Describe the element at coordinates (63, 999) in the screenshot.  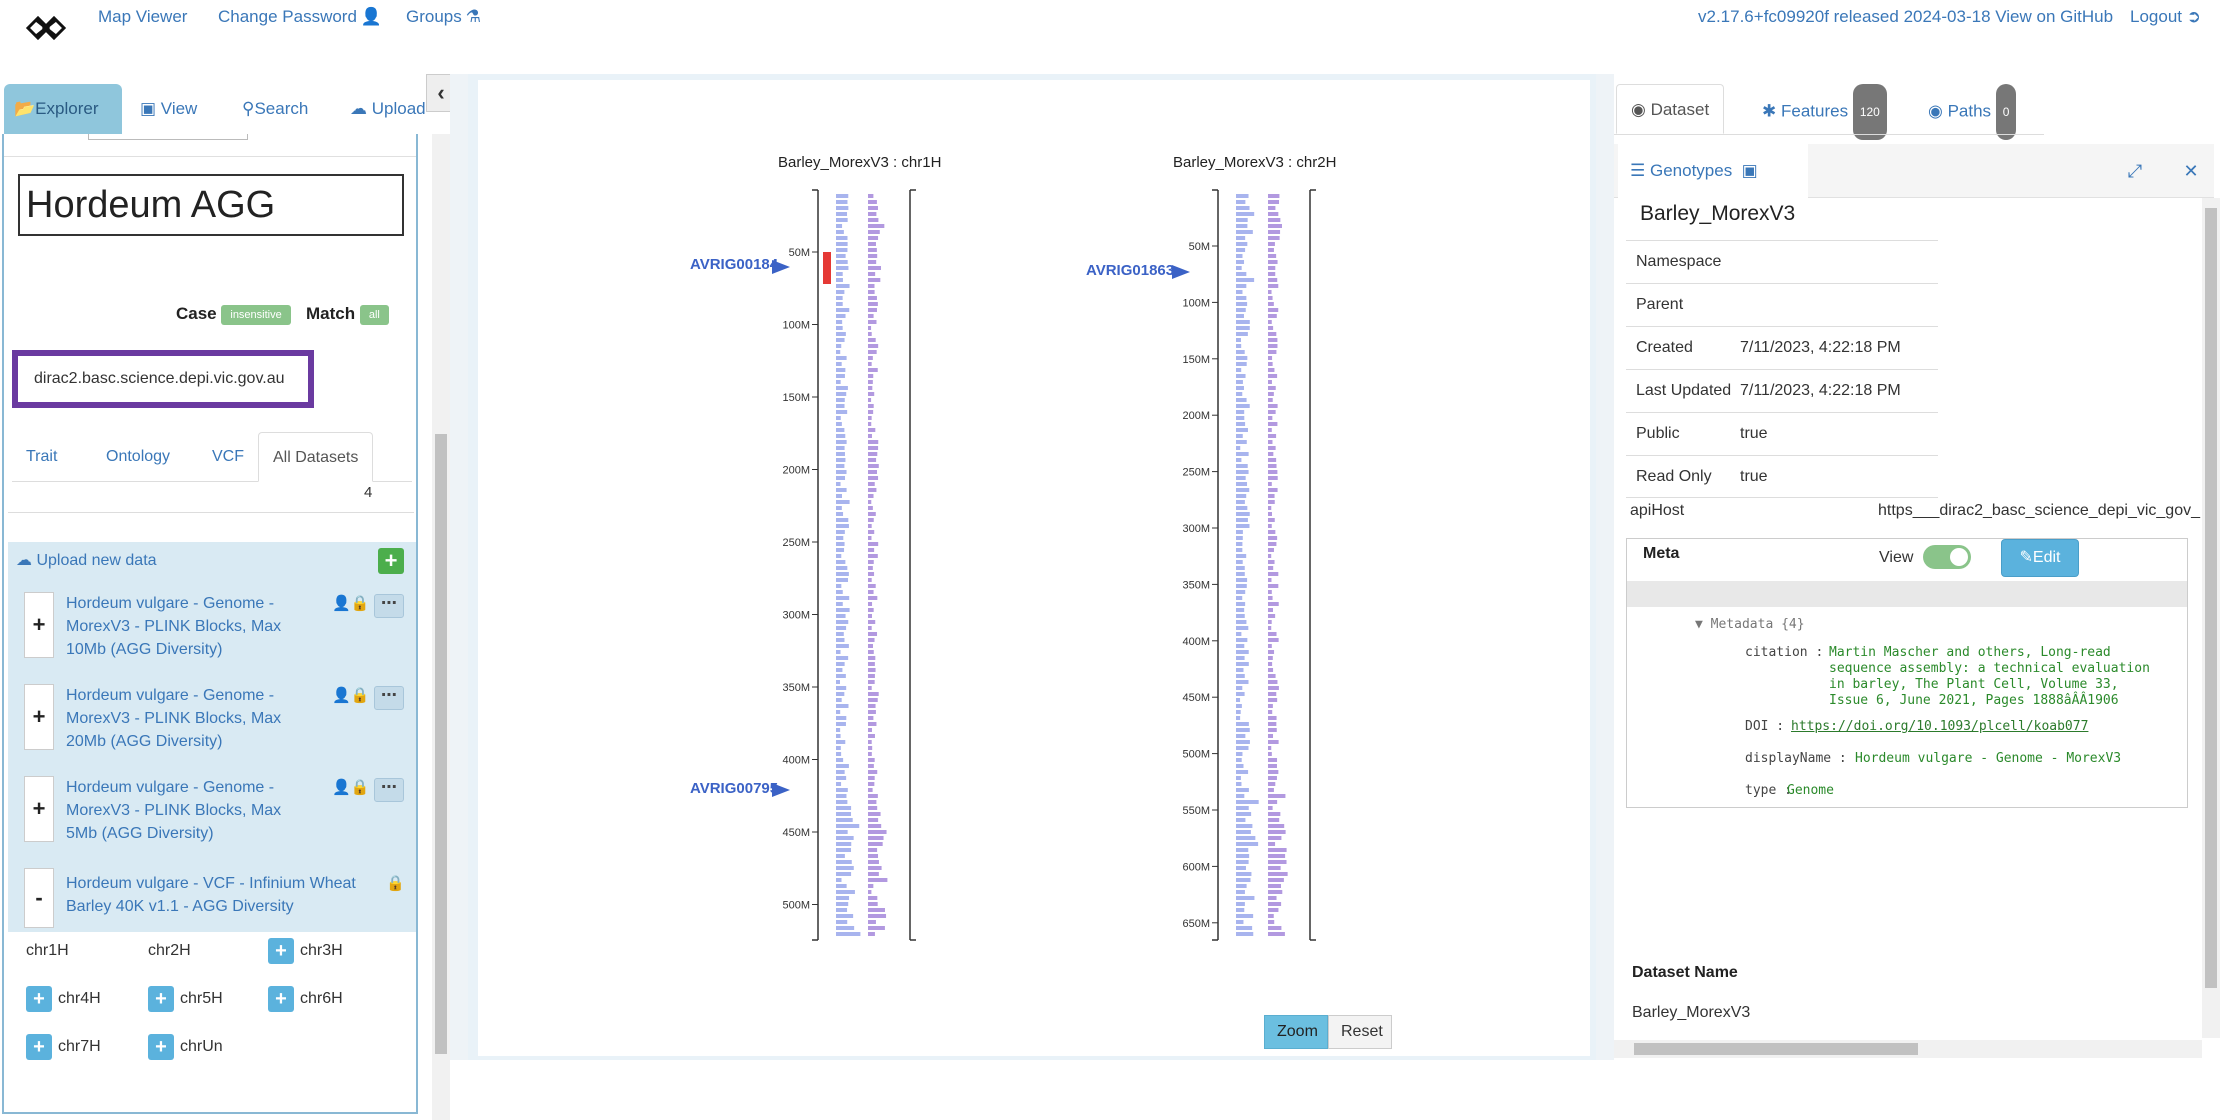
I see `chromosome-chr4H: + chr4H` at that location.